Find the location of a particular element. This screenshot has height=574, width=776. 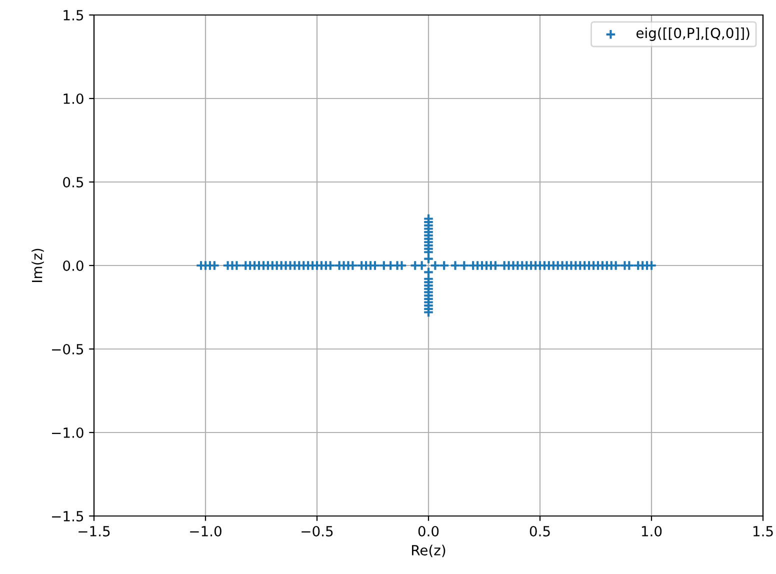

y-tick-label: 1.5 is located at coordinates (74, 15).